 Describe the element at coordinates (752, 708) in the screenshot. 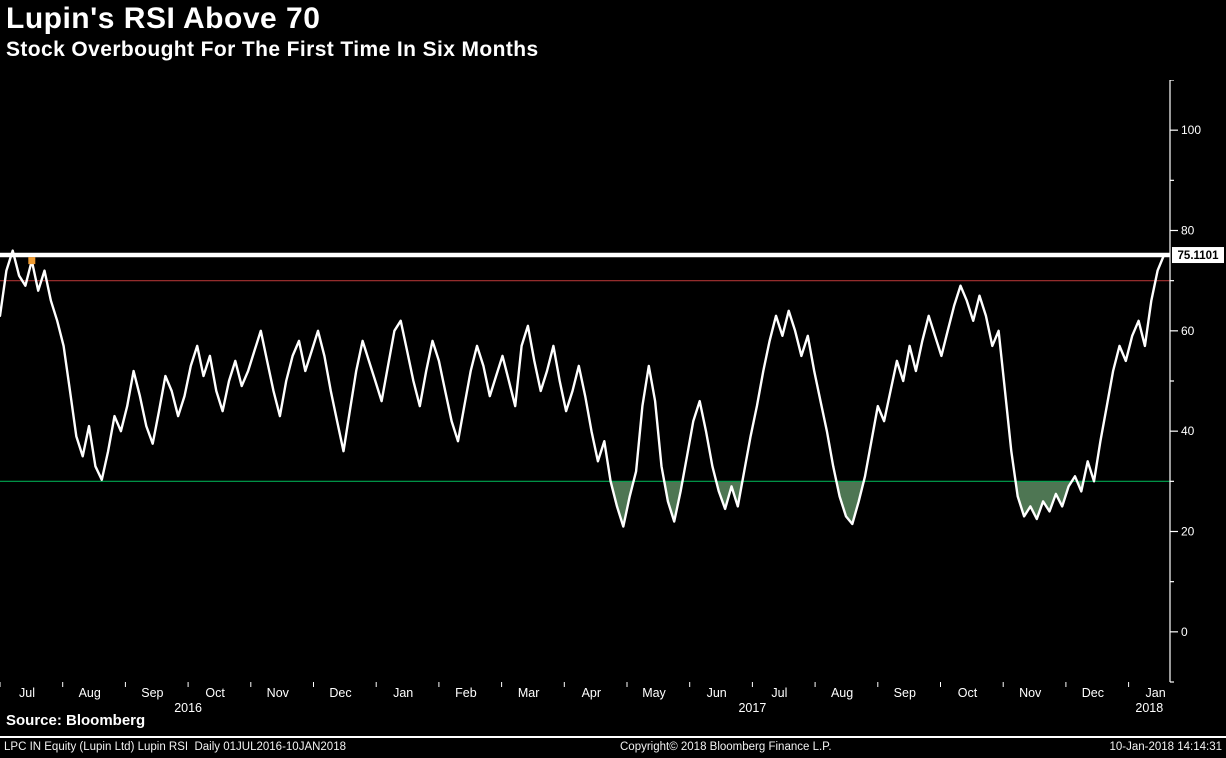

I see `x-year-label: 2017` at that location.